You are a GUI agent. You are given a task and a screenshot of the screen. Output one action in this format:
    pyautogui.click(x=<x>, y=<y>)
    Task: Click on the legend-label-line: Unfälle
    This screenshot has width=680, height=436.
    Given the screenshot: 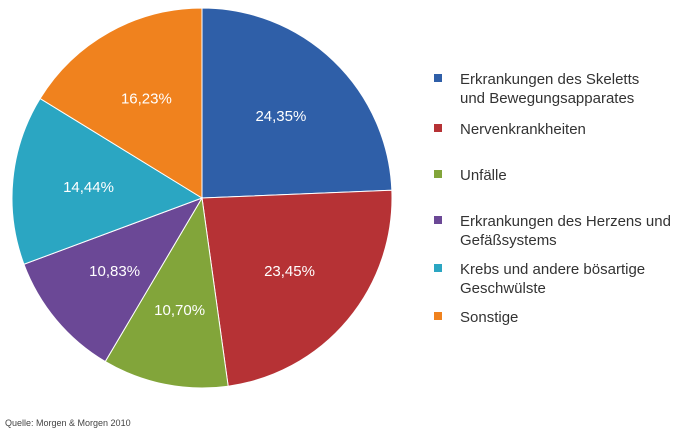 What is the action you would take?
    pyautogui.click(x=483, y=175)
    